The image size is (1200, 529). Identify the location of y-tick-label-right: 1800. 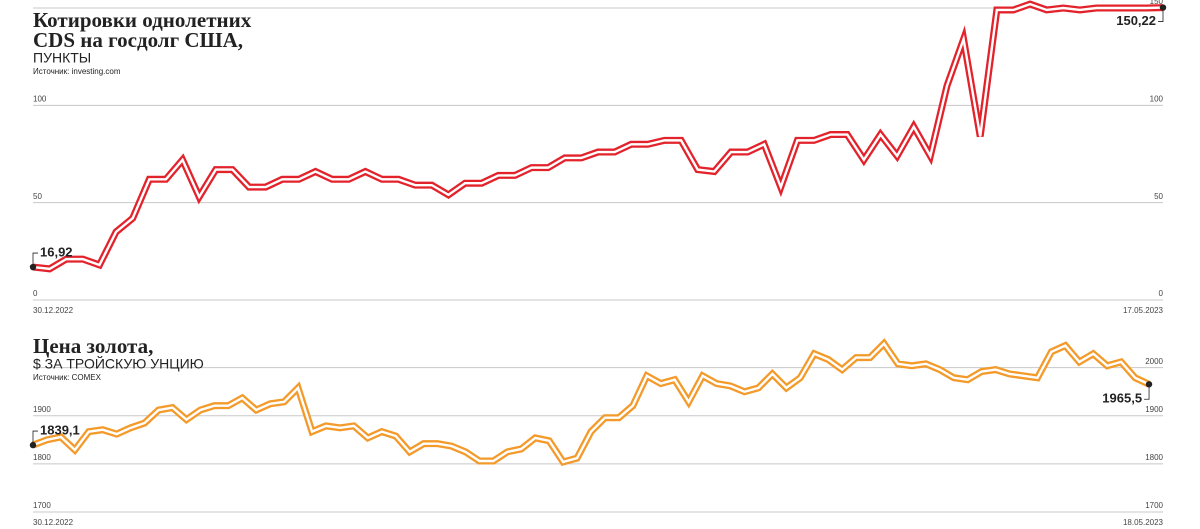
(1154, 457).